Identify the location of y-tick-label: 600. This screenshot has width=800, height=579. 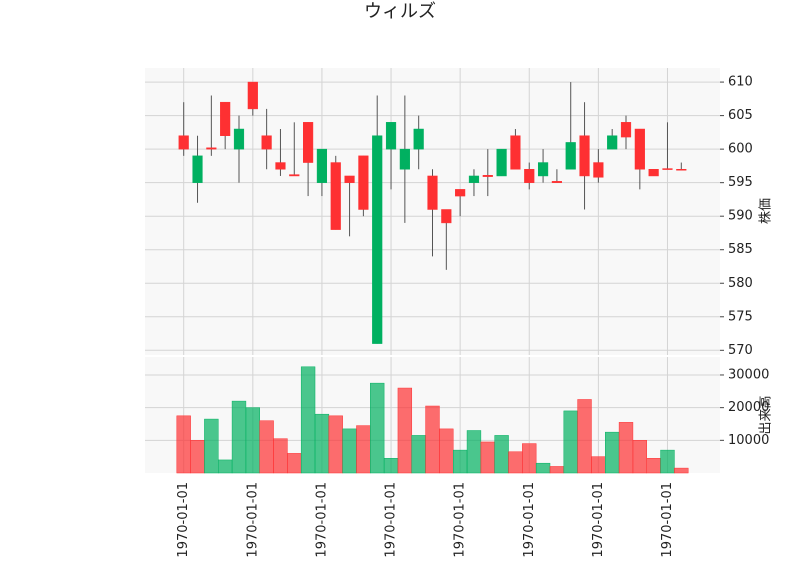
(740, 149).